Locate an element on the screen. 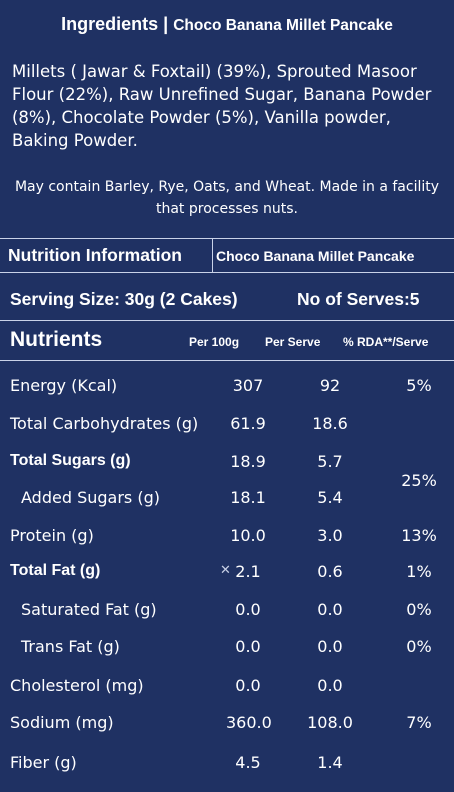  column-header-per-serve: Per Serve is located at coordinates (293, 342).